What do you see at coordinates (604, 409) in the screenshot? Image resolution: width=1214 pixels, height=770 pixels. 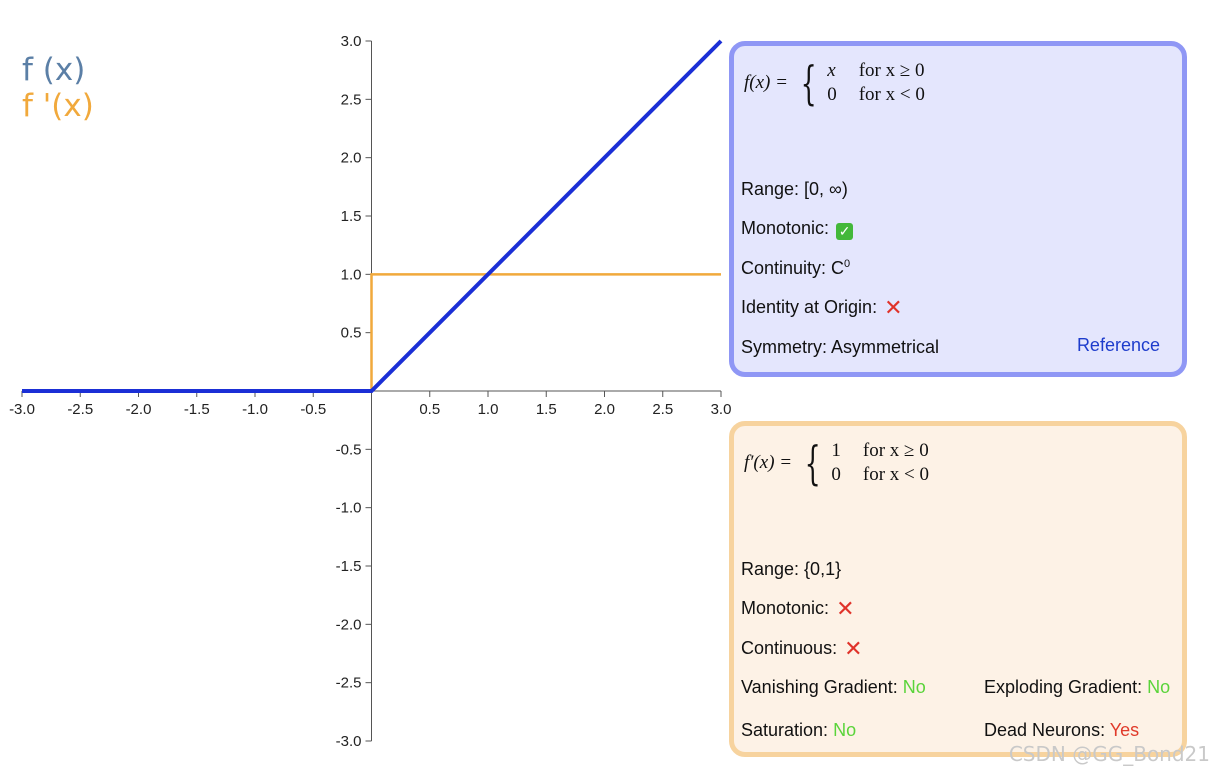 I see `x-tick-label: 2.0` at bounding box center [604, 409].